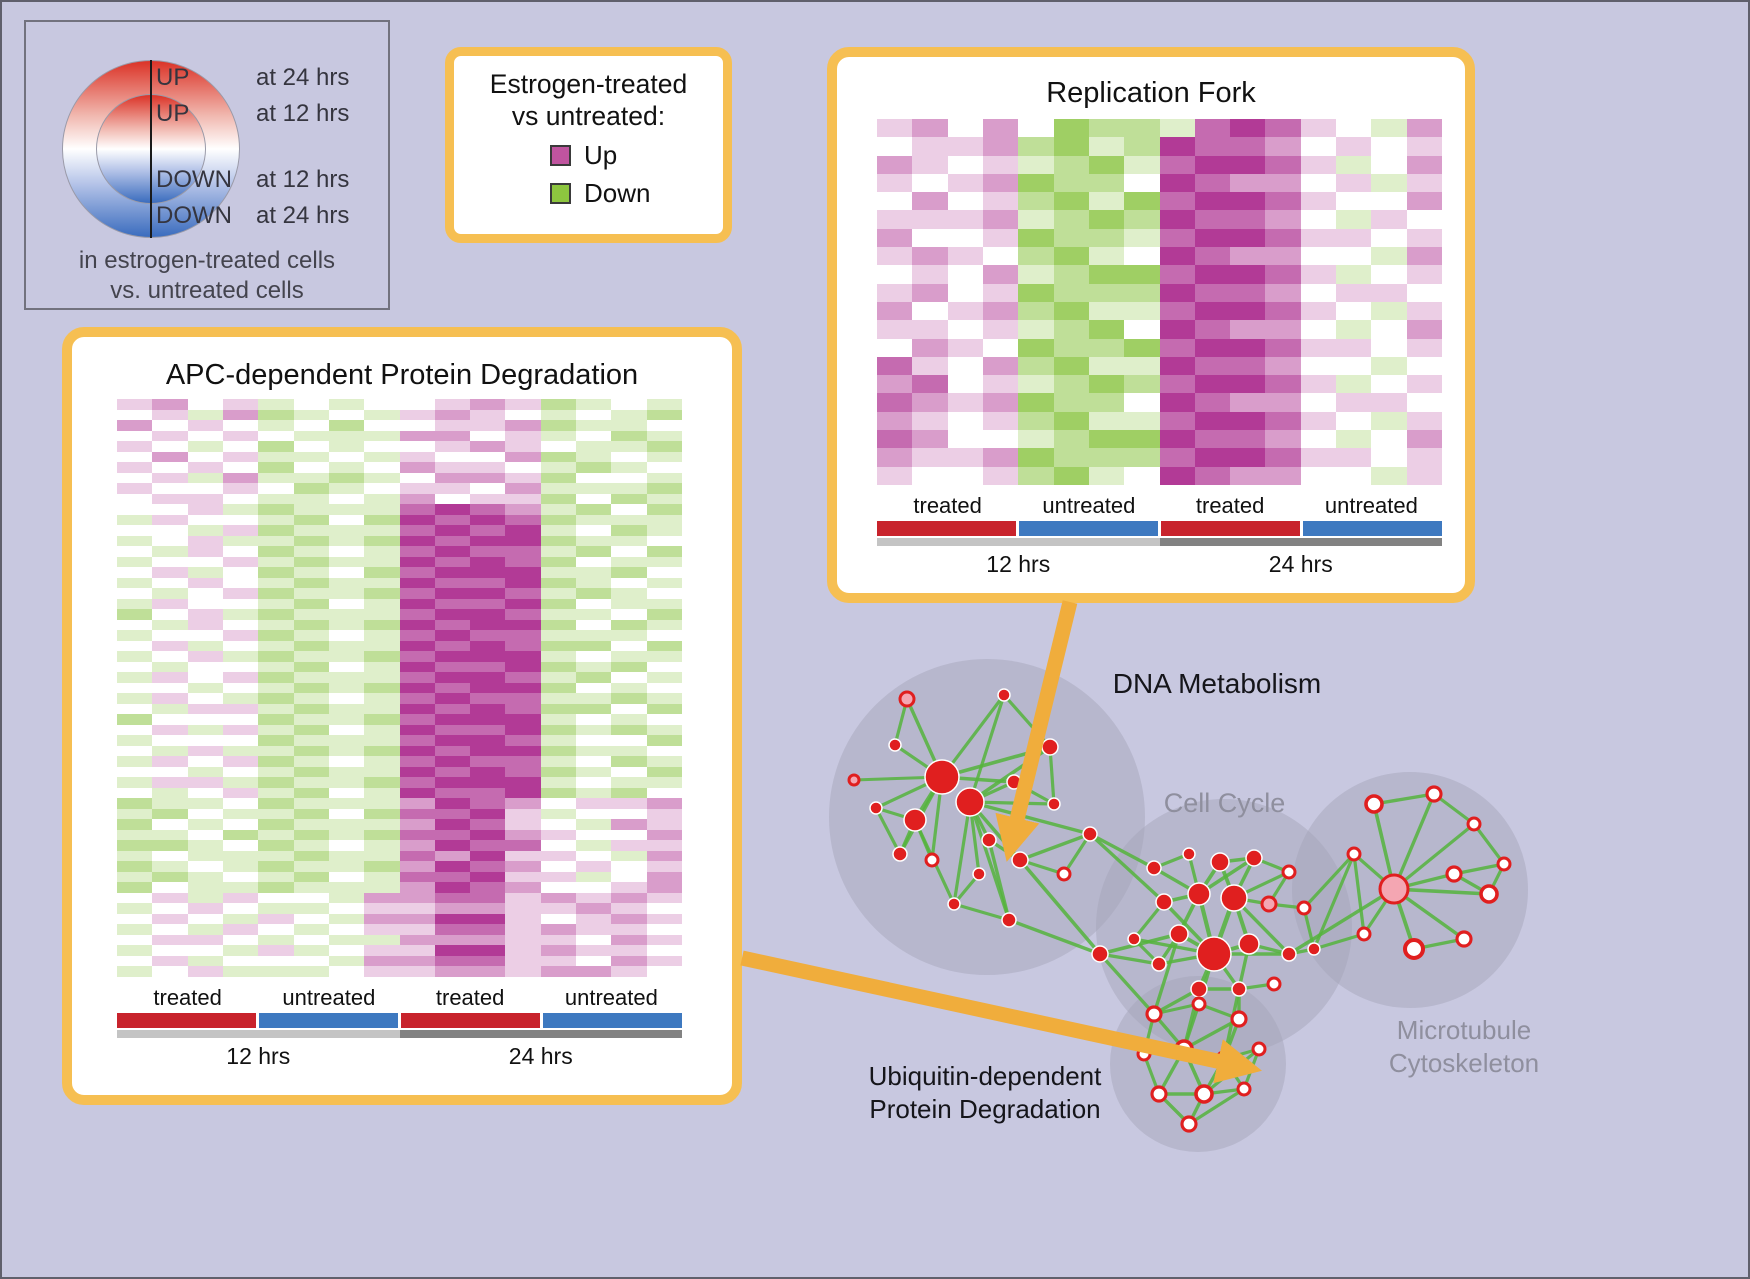 The width and height of the screenshot is (1750, 1279). What do you see at coordinates (946, 528) in the screenshot?
I see `treated-bar` at bounding box center [946, 528].